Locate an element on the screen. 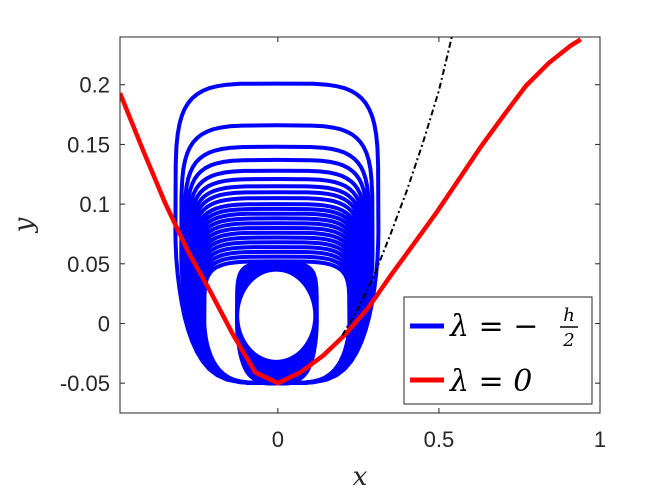 The height and width of the screenshot is (498, 664). x-axis-label: x is located at coordinates (360, 477).